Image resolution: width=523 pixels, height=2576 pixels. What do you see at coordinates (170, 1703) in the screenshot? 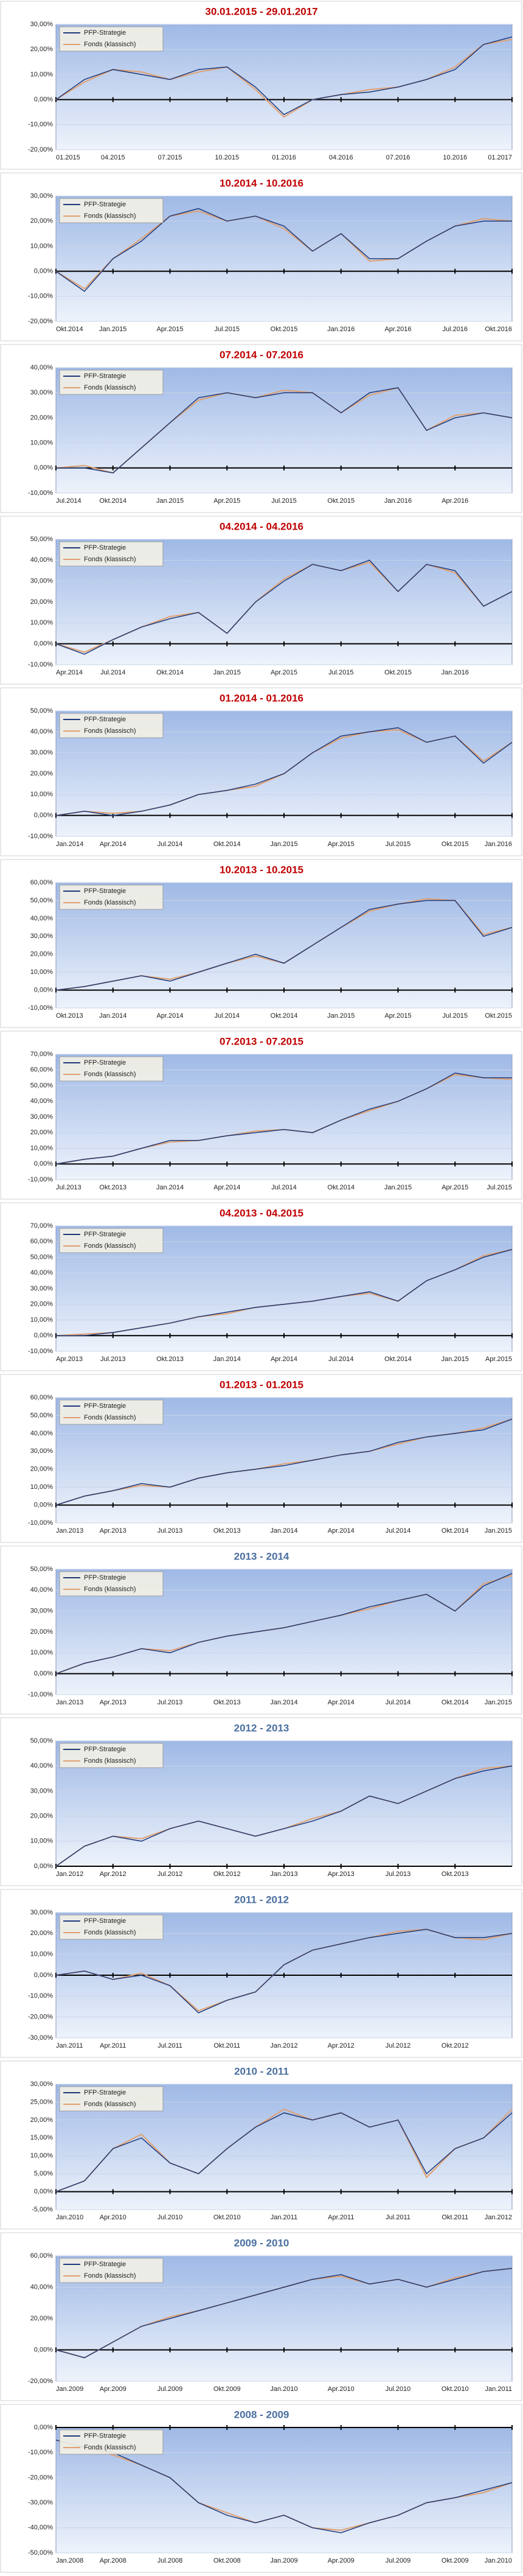
I see `x-tick-label: Jul.2013` at bounding box center [170, 1703].